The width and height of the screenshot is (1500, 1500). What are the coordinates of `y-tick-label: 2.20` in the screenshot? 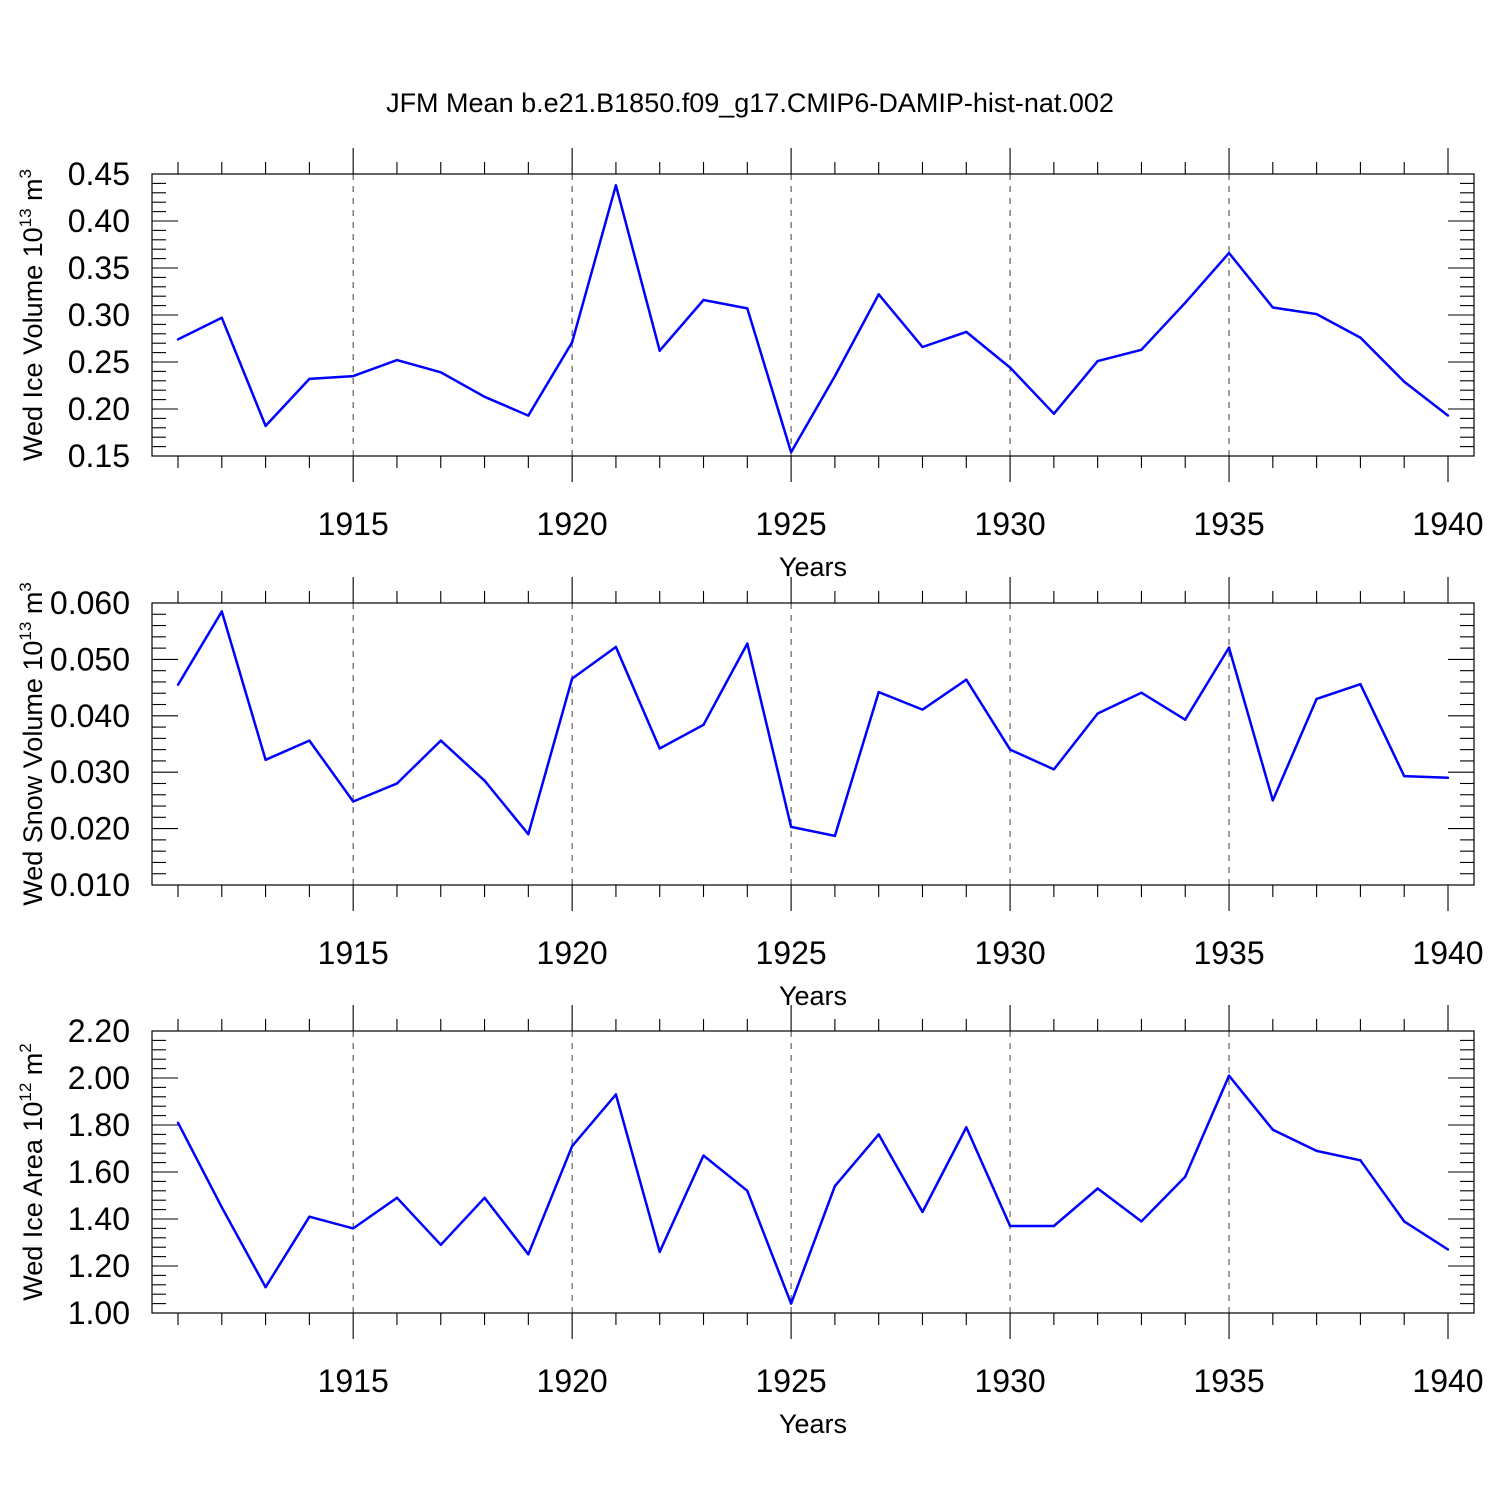 It's located at (99, 1031).